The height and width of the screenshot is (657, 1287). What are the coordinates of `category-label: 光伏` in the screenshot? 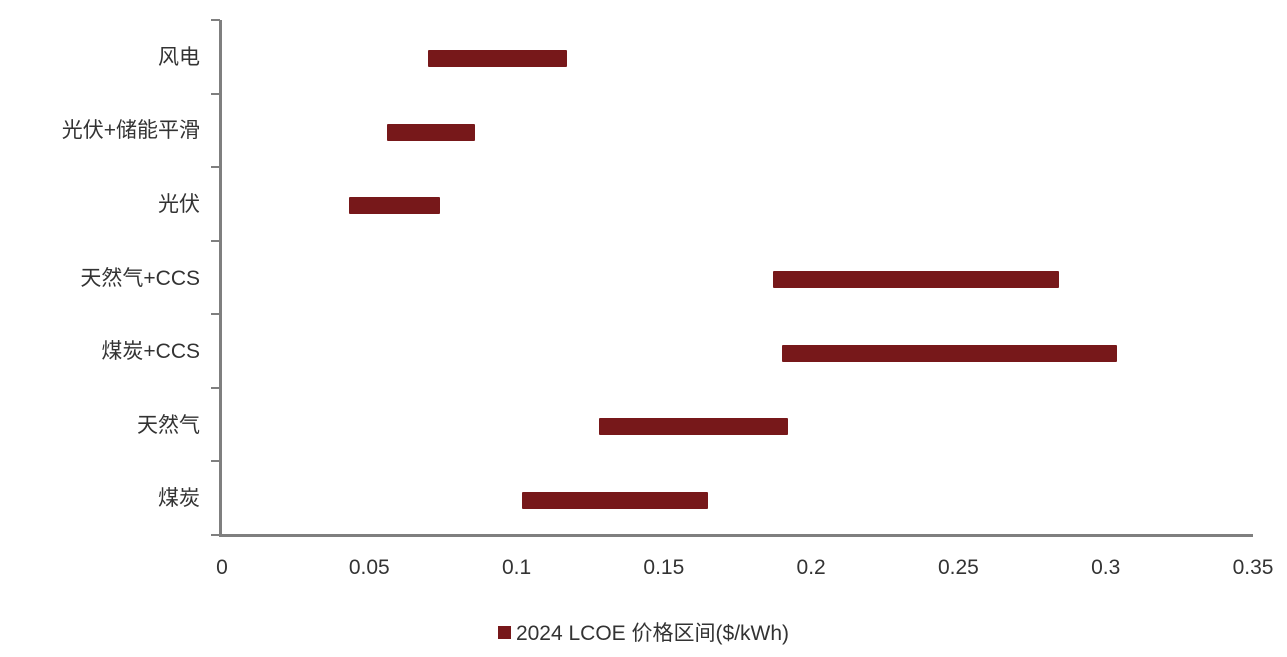 It's located at (179, 204).